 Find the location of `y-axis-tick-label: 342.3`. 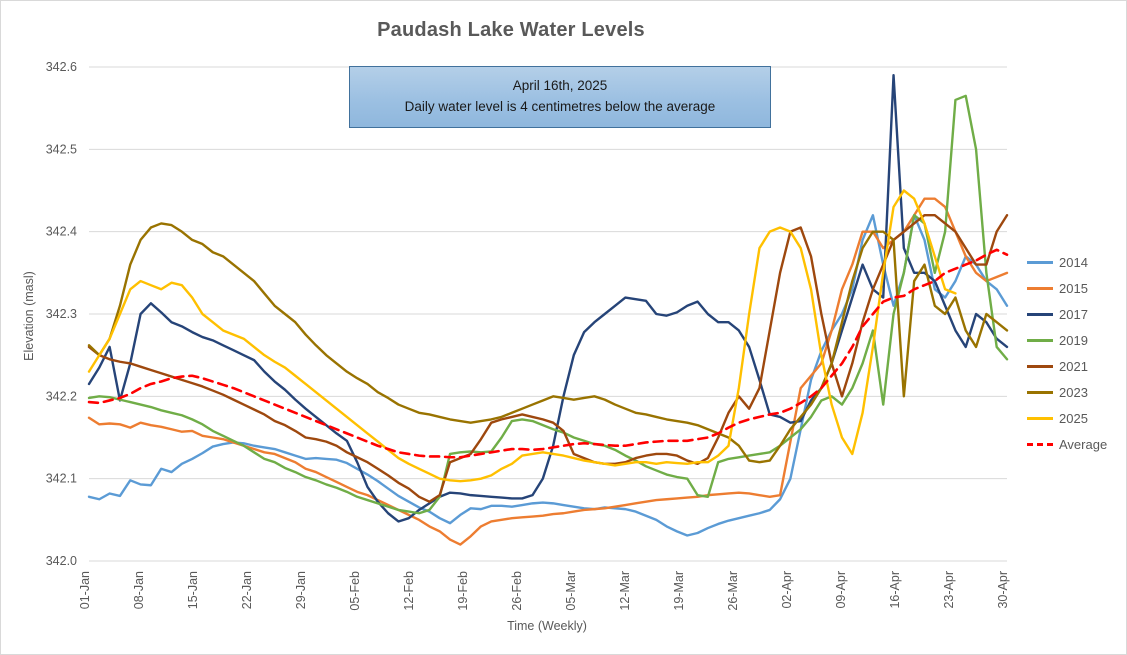

y-axis-tick-label: 342.3 is located at coordinates (61, 314).